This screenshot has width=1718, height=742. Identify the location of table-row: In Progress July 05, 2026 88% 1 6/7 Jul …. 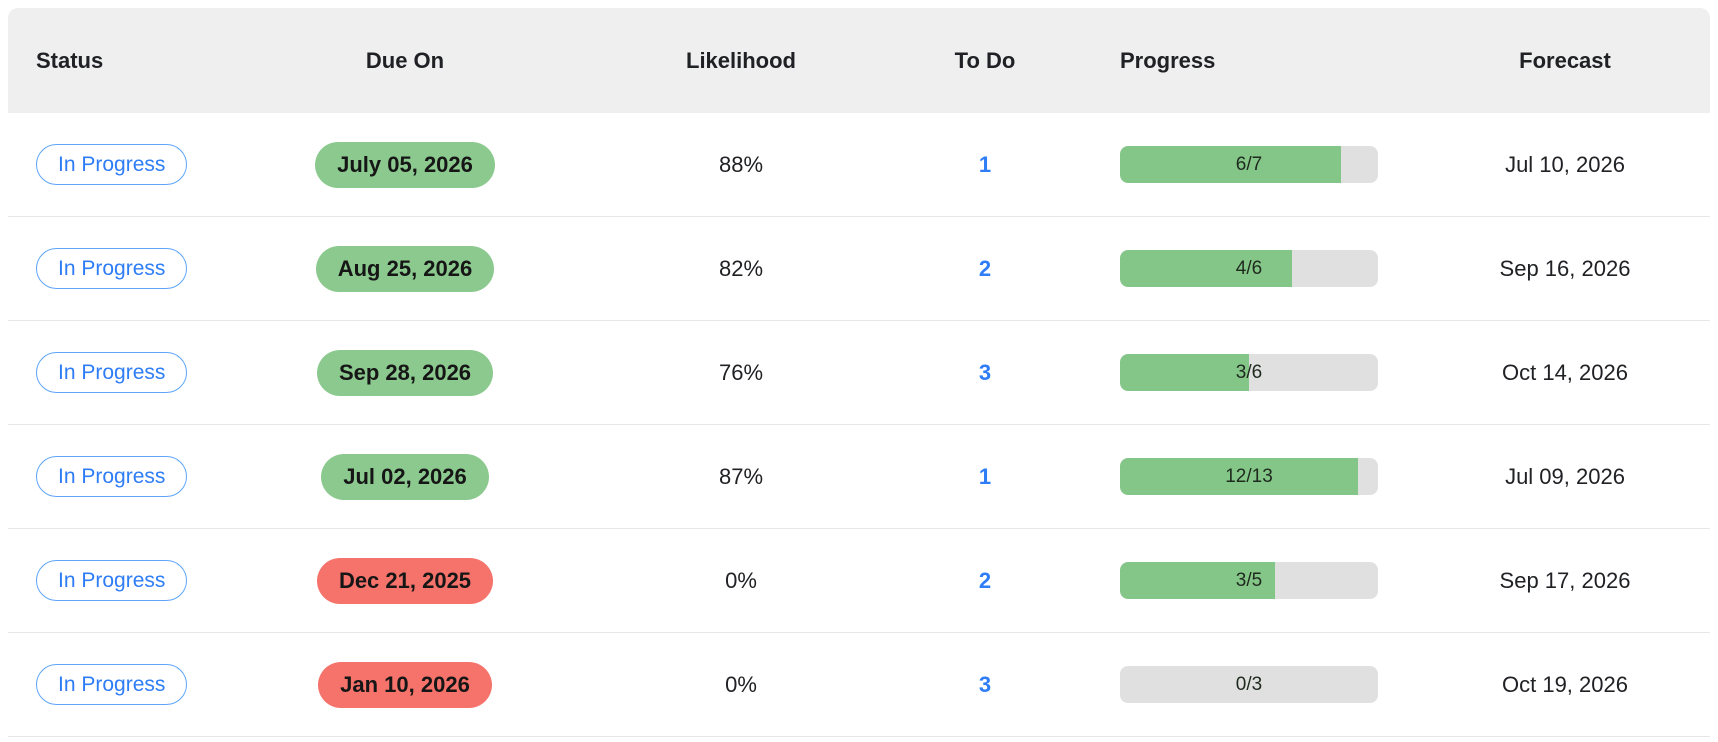
(859, 165).